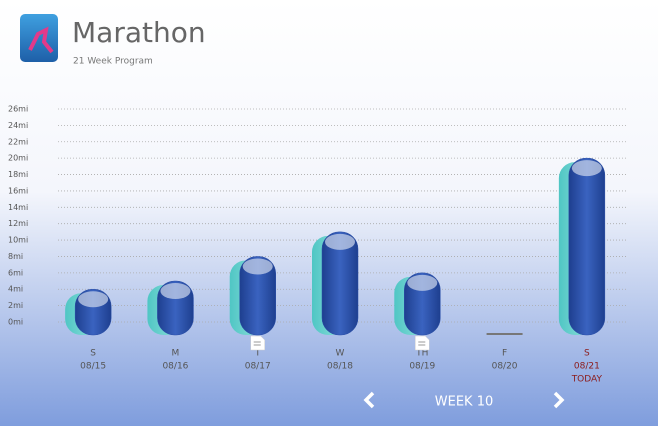 The image size is (658, 426). I want to click on app-icon, so click(39, 38).